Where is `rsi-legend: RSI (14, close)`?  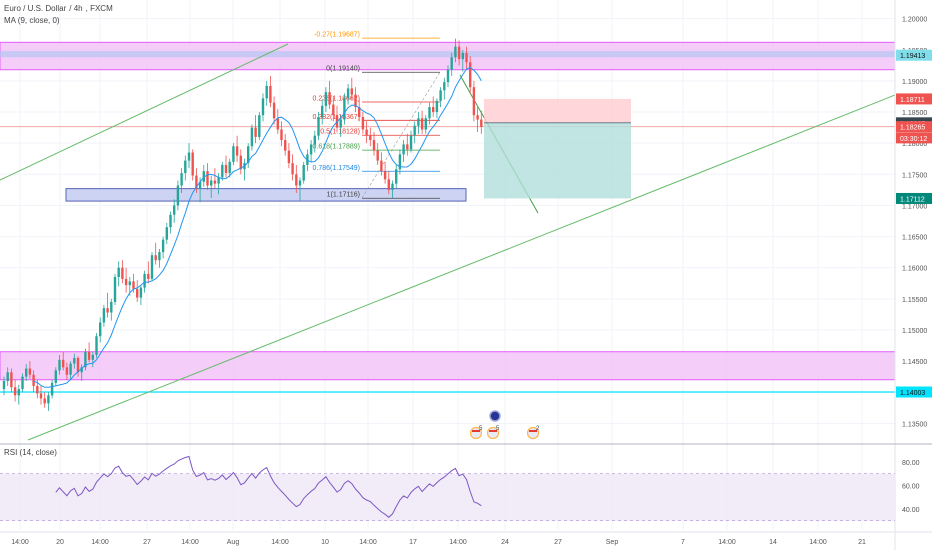
rsi-legend: RSI (14, close) is located at coordinates (32, 452).